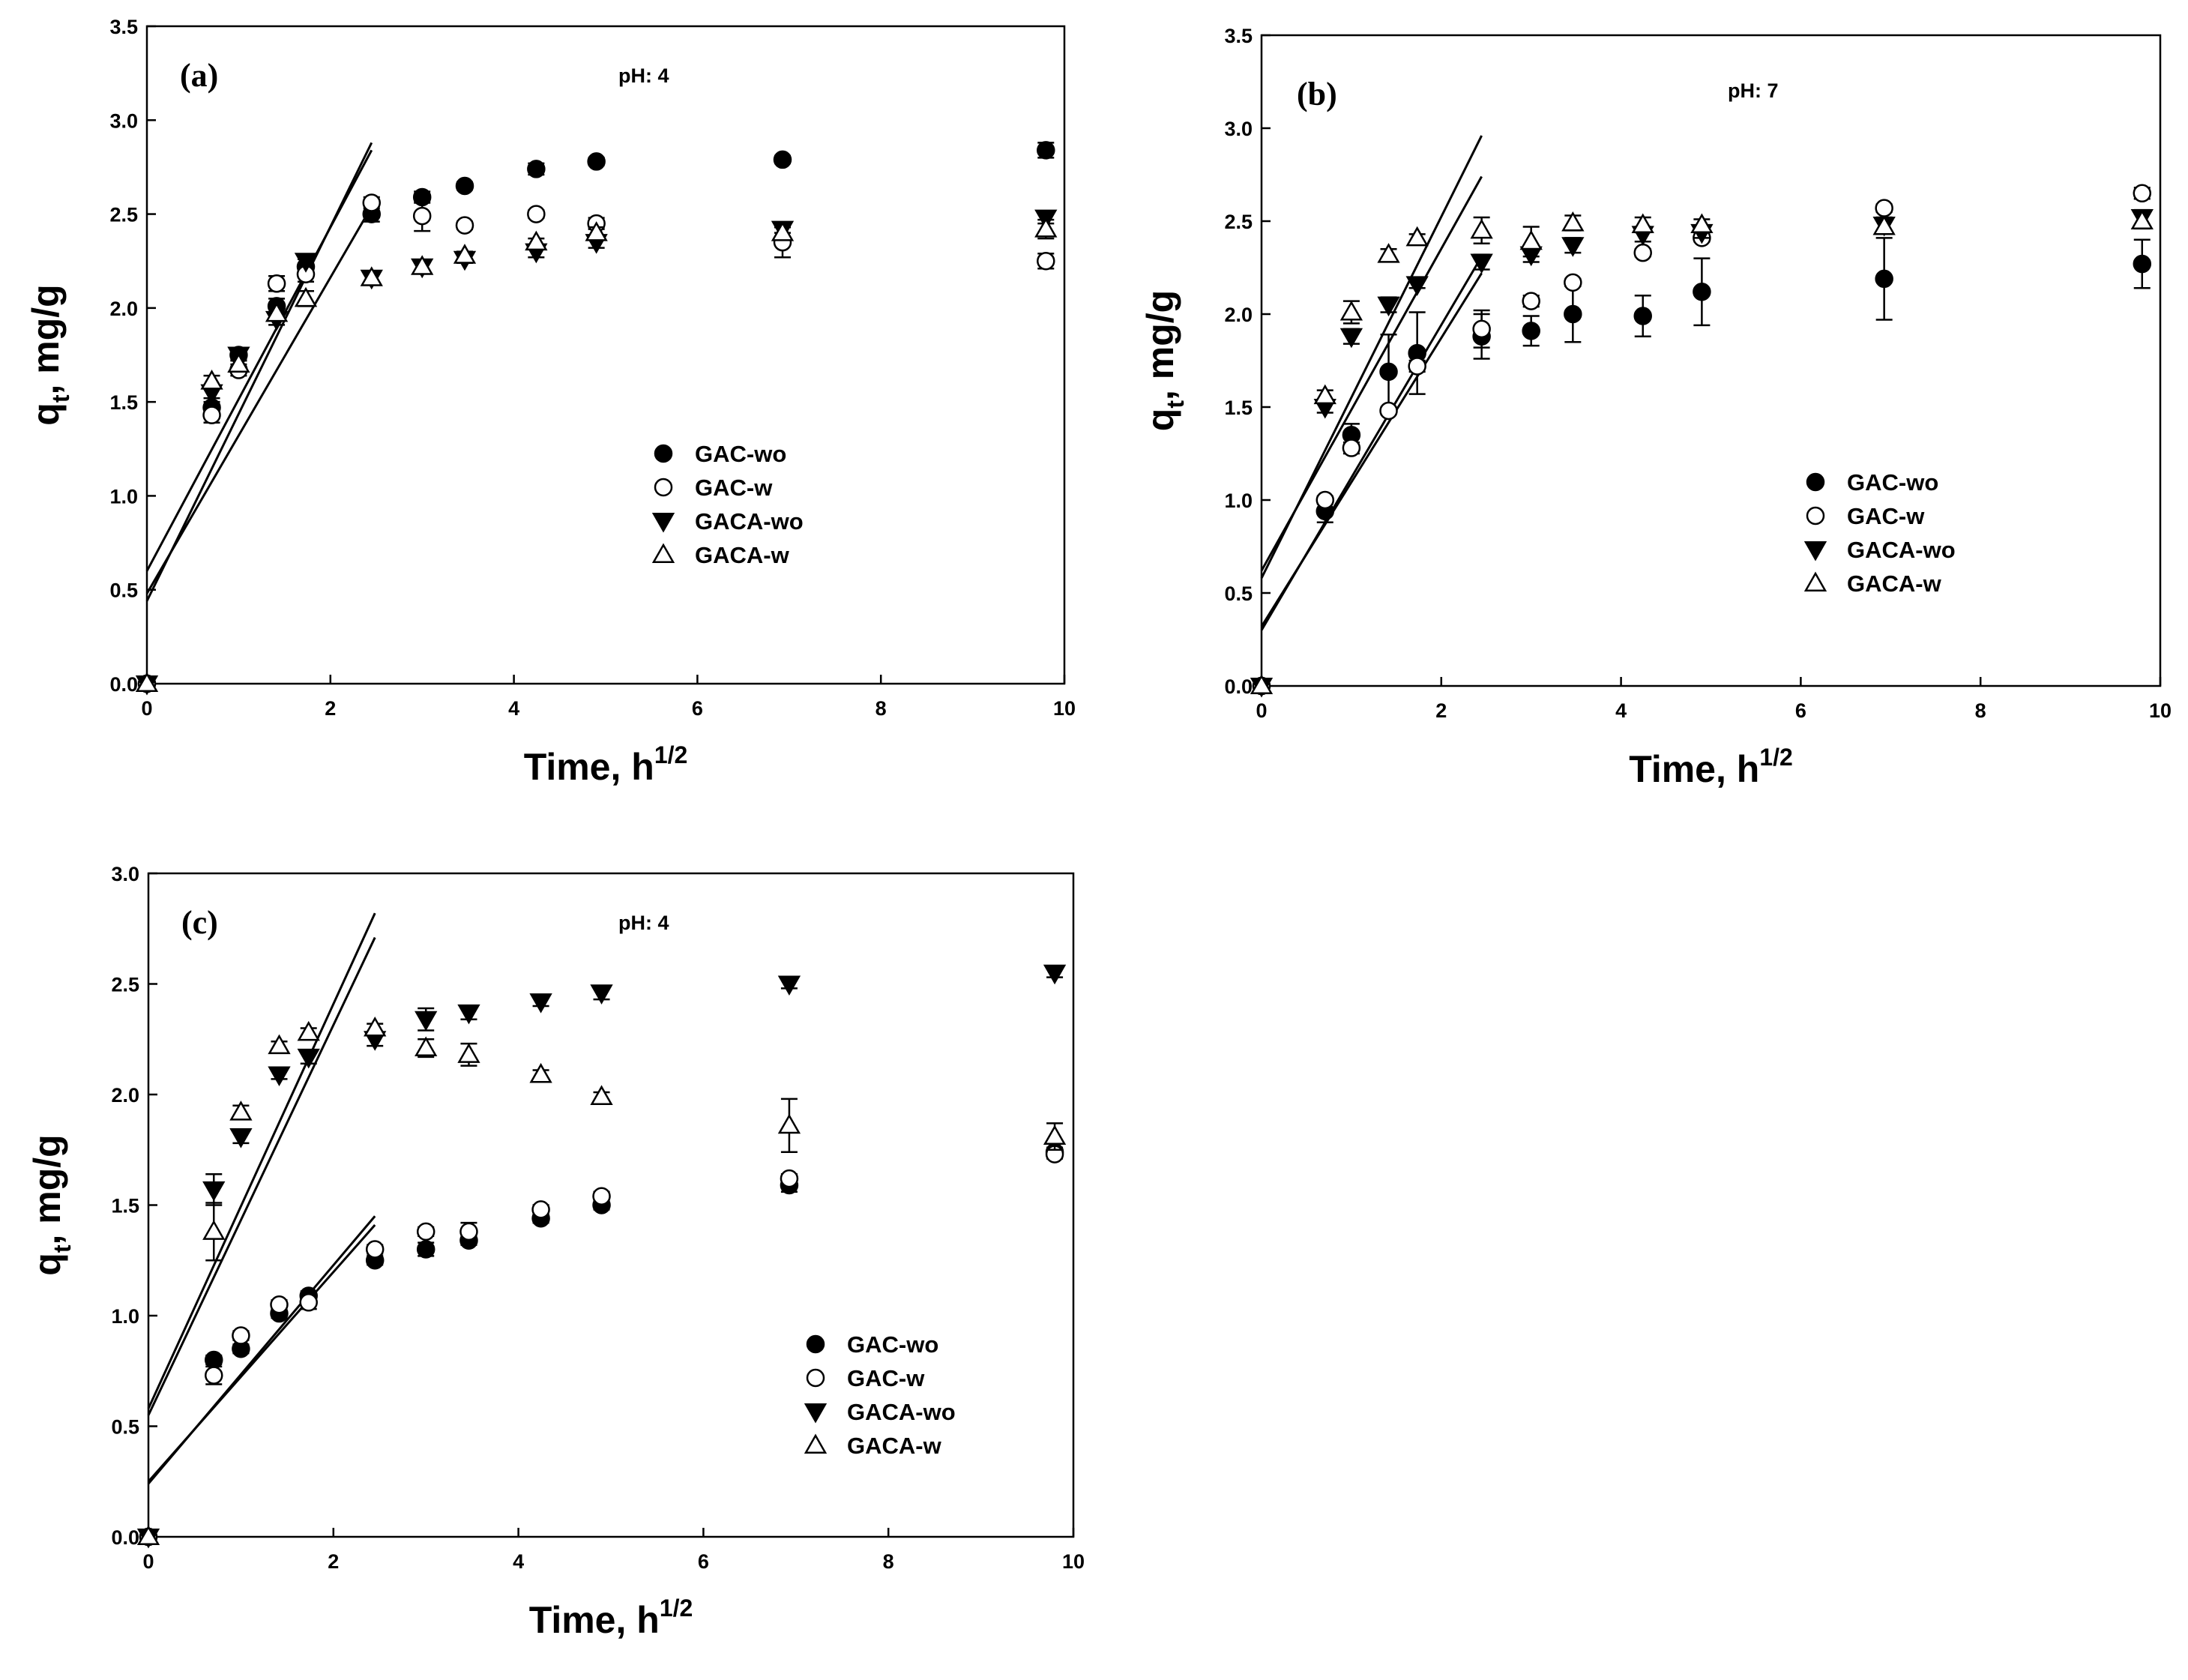 Image resolution: width=2188 pixels, height=1680 pixels. What do you see at coordinates (596, 443) in the screenshot?
I see `series-gac-w` at bounding box center [596, 443].